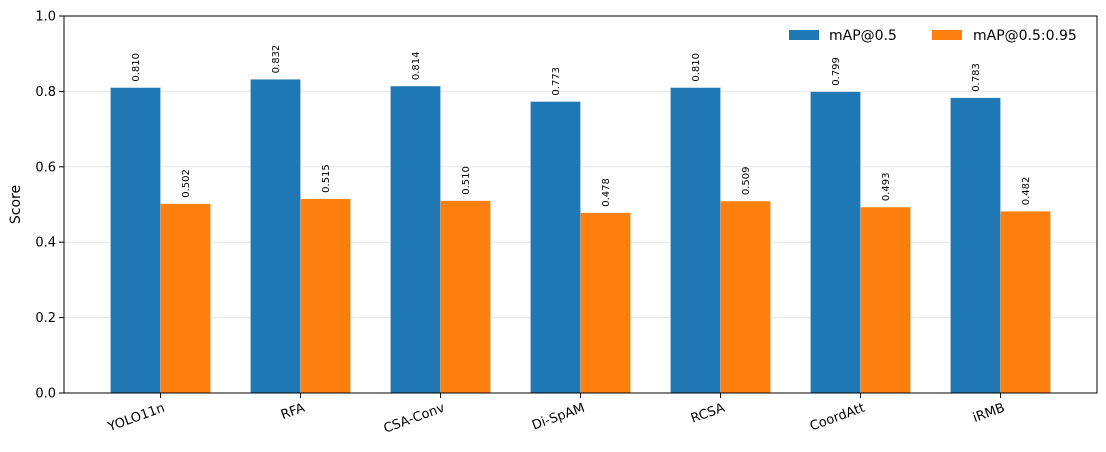  I want to click on x-tick-label: CoordAtt, so click(837, 418).